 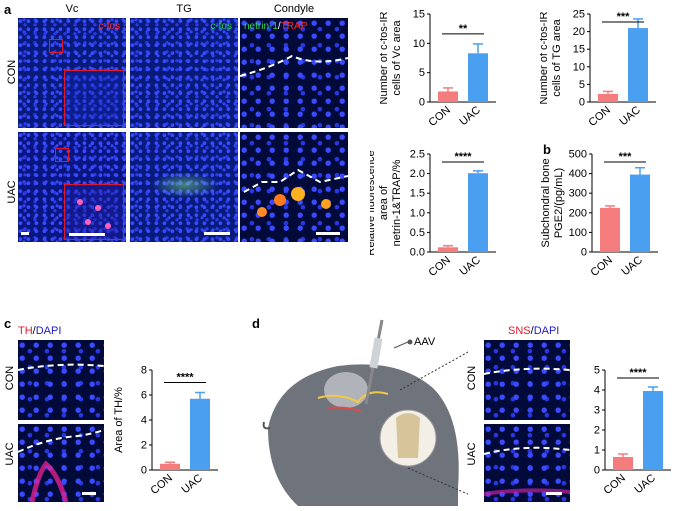 I want to click on panel-label-c: c, so click(x=8, y=323).